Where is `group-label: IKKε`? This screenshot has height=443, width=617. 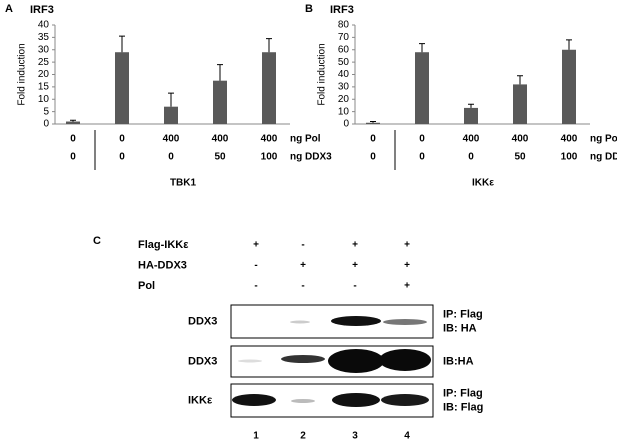 group-label: IKKε is located at coordinates (483, 183).